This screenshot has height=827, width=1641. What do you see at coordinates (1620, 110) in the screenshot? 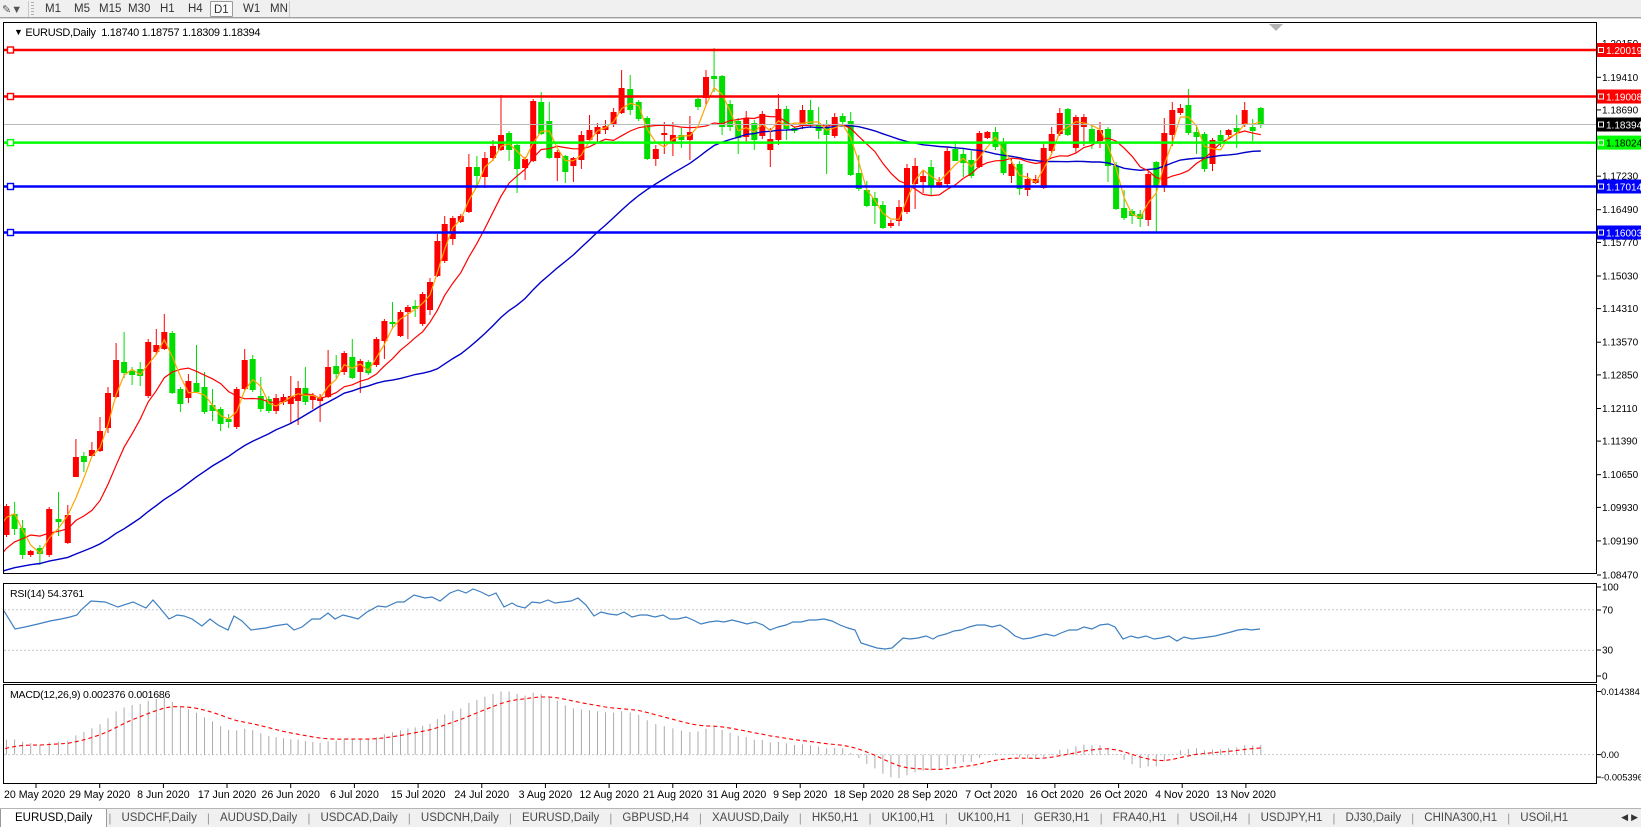
I see `svg-text: 1.18690` at bounding box center [1620, 110].